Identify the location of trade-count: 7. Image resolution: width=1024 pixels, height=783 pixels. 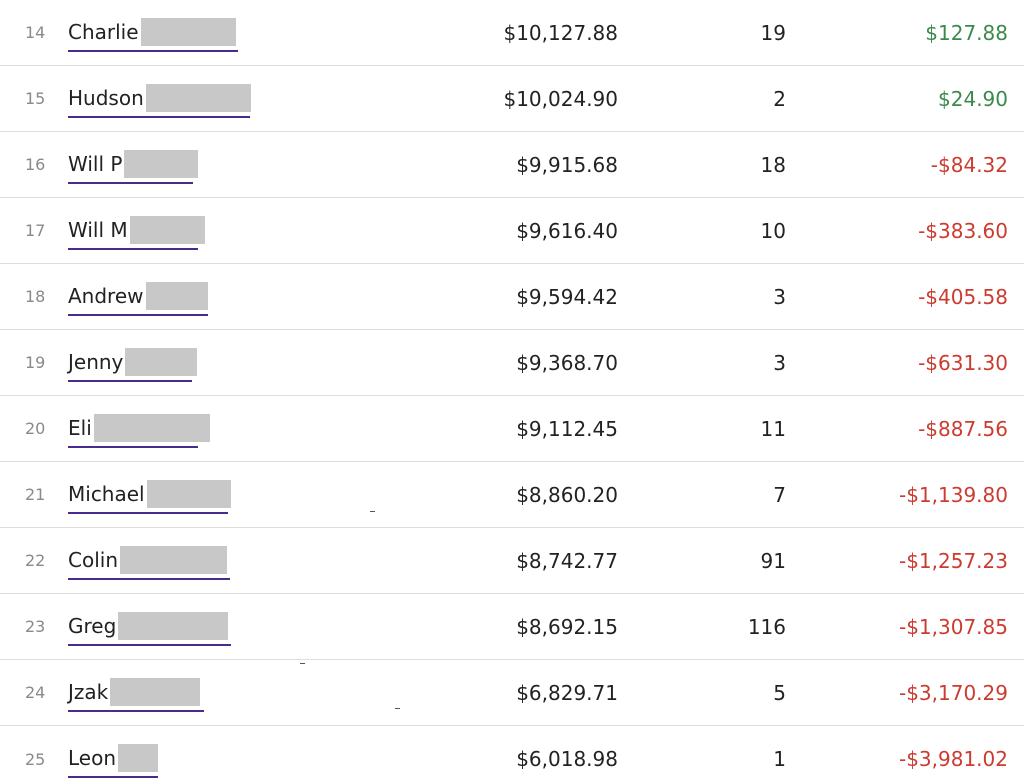
(779, 494).